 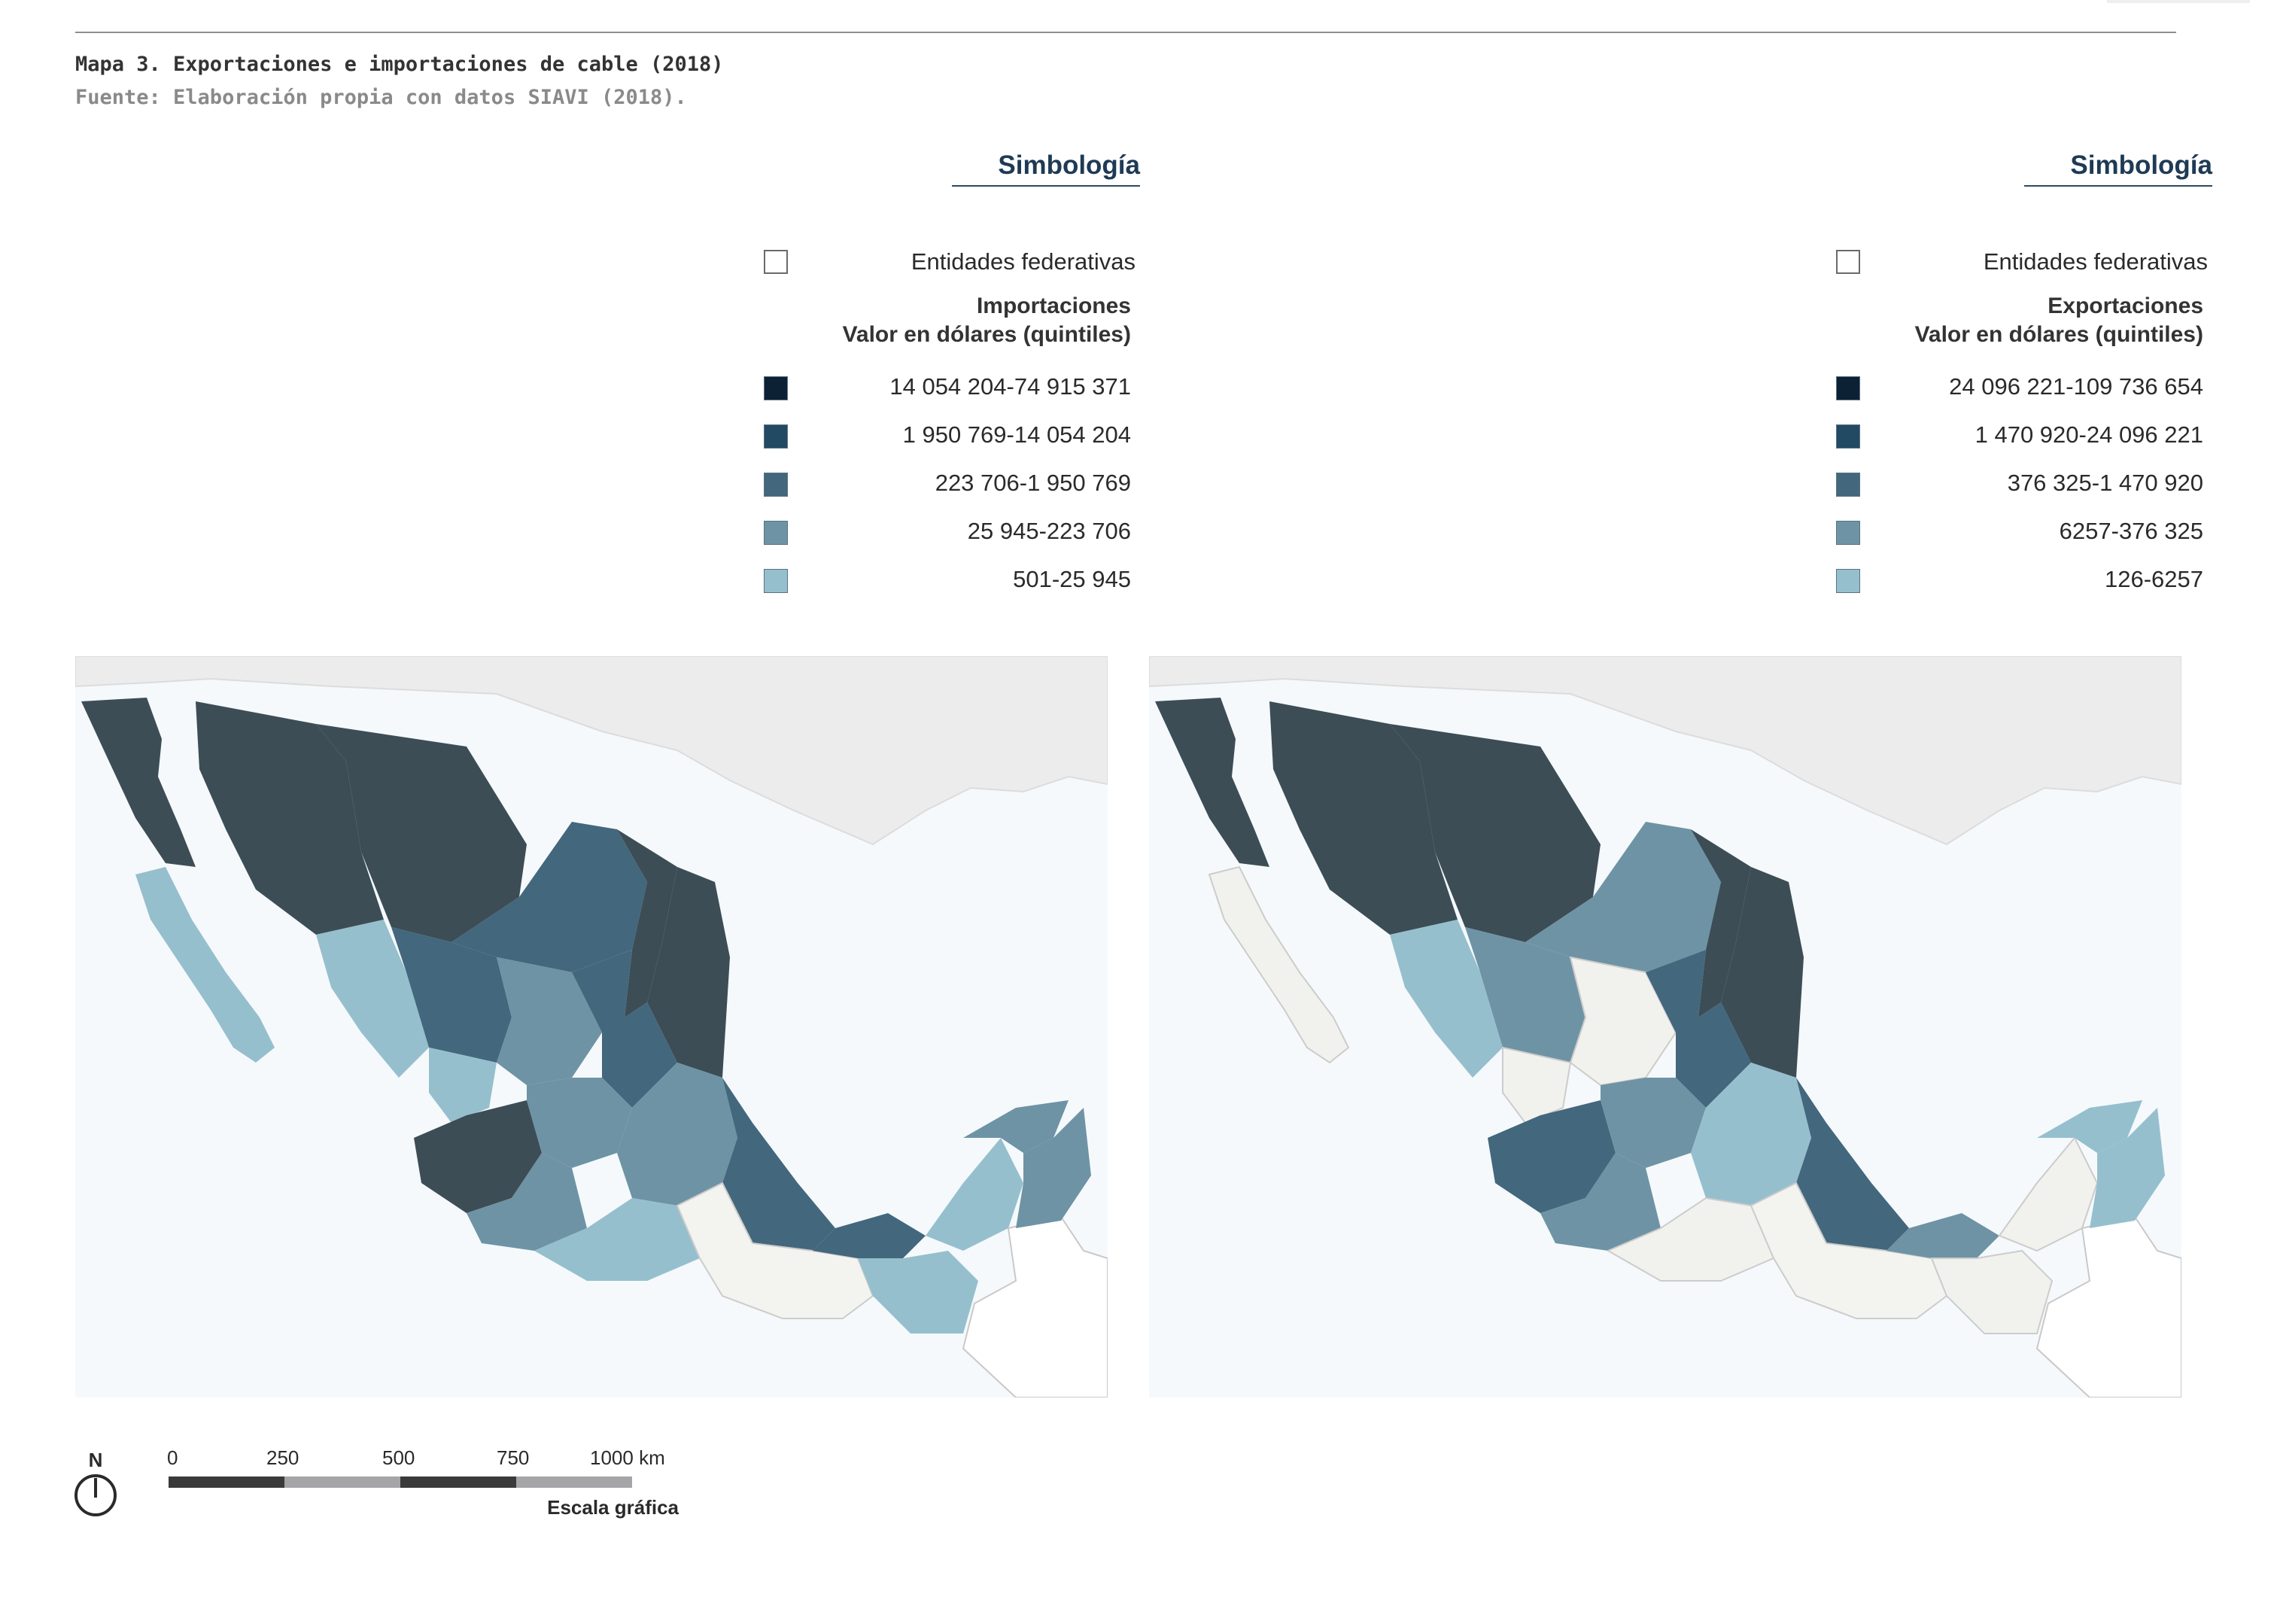 What do you see at coordinates (2153, 579) in the screenshot?
I see `legend-class-label: 126-6257` at bounding box center [2153, 579].